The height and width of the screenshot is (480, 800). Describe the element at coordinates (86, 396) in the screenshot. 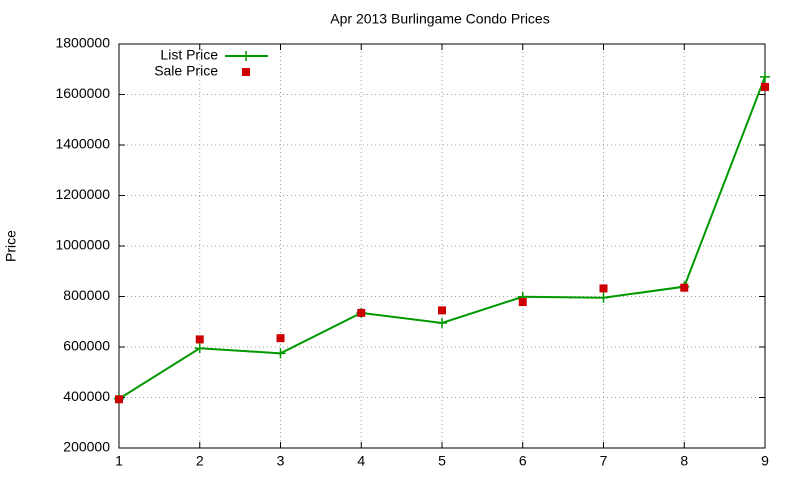

I see `y-tick-label: 400000` at that location.